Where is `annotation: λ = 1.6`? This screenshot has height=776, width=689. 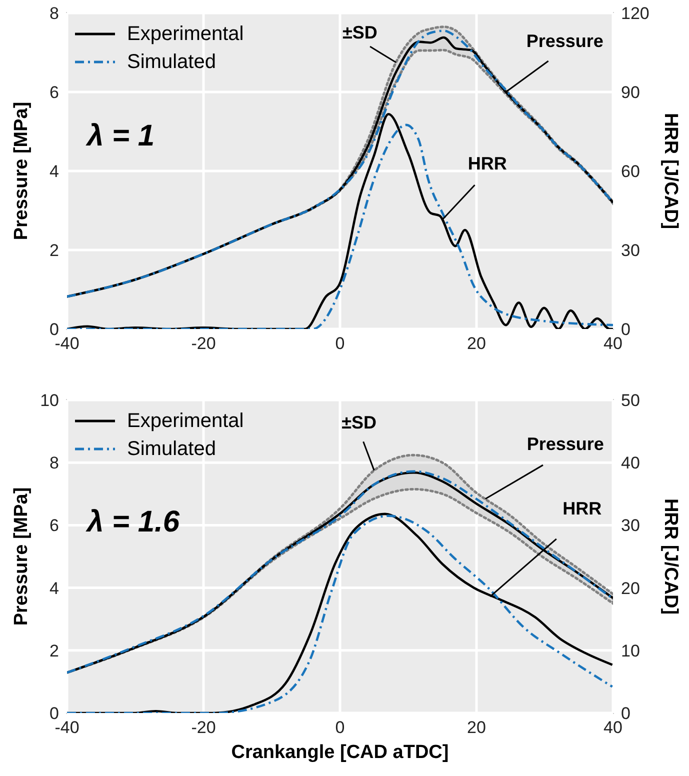
annotation: λ = 1.6 is located at coordinates (132, 521).